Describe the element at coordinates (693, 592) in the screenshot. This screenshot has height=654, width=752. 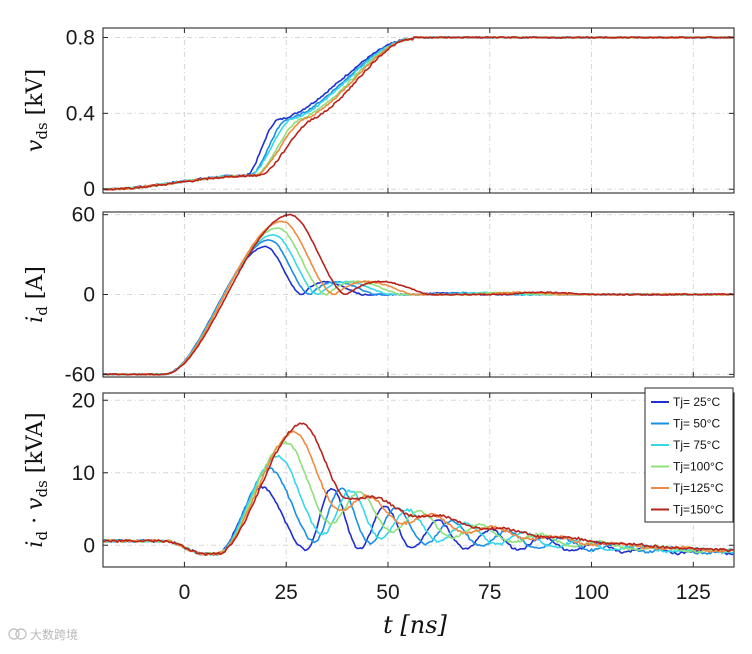
I see `x-tick-label: 125` at that location.